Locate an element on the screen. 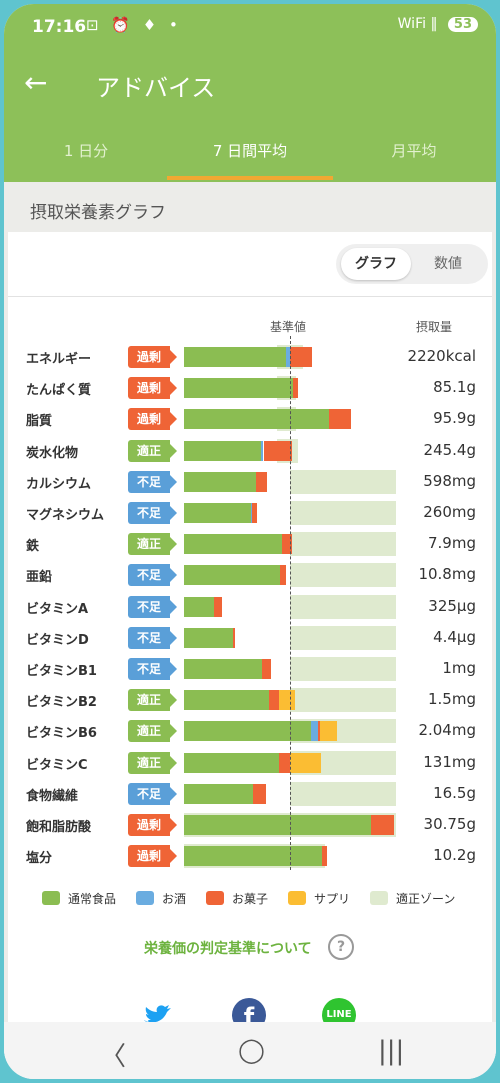  period-tabs: 1 日分 7 日間平均 月平均 is located at coordinates (250, 152).